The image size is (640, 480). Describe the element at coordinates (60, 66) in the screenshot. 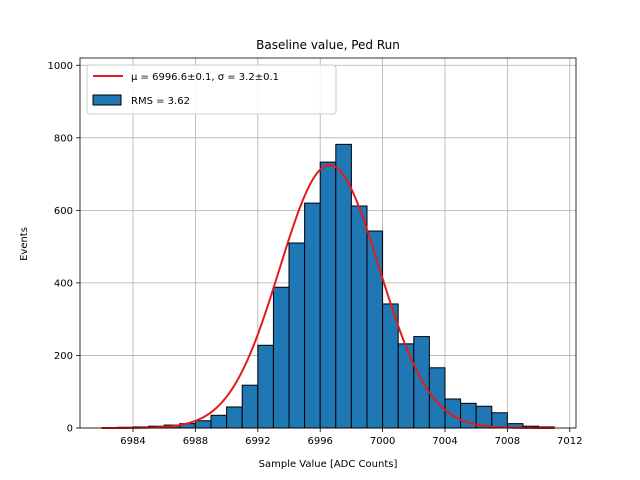

I see `y-tick-label: 1000` at that location.